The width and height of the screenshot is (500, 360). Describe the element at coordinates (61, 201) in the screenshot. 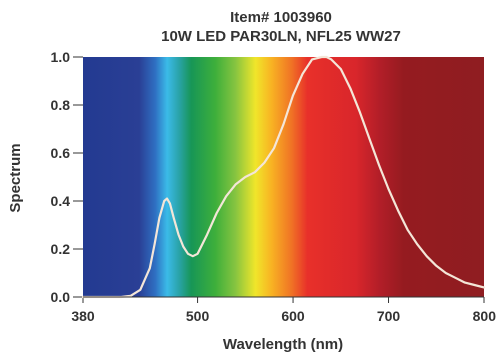

I see `y-tick-label: 0.4` at that location.